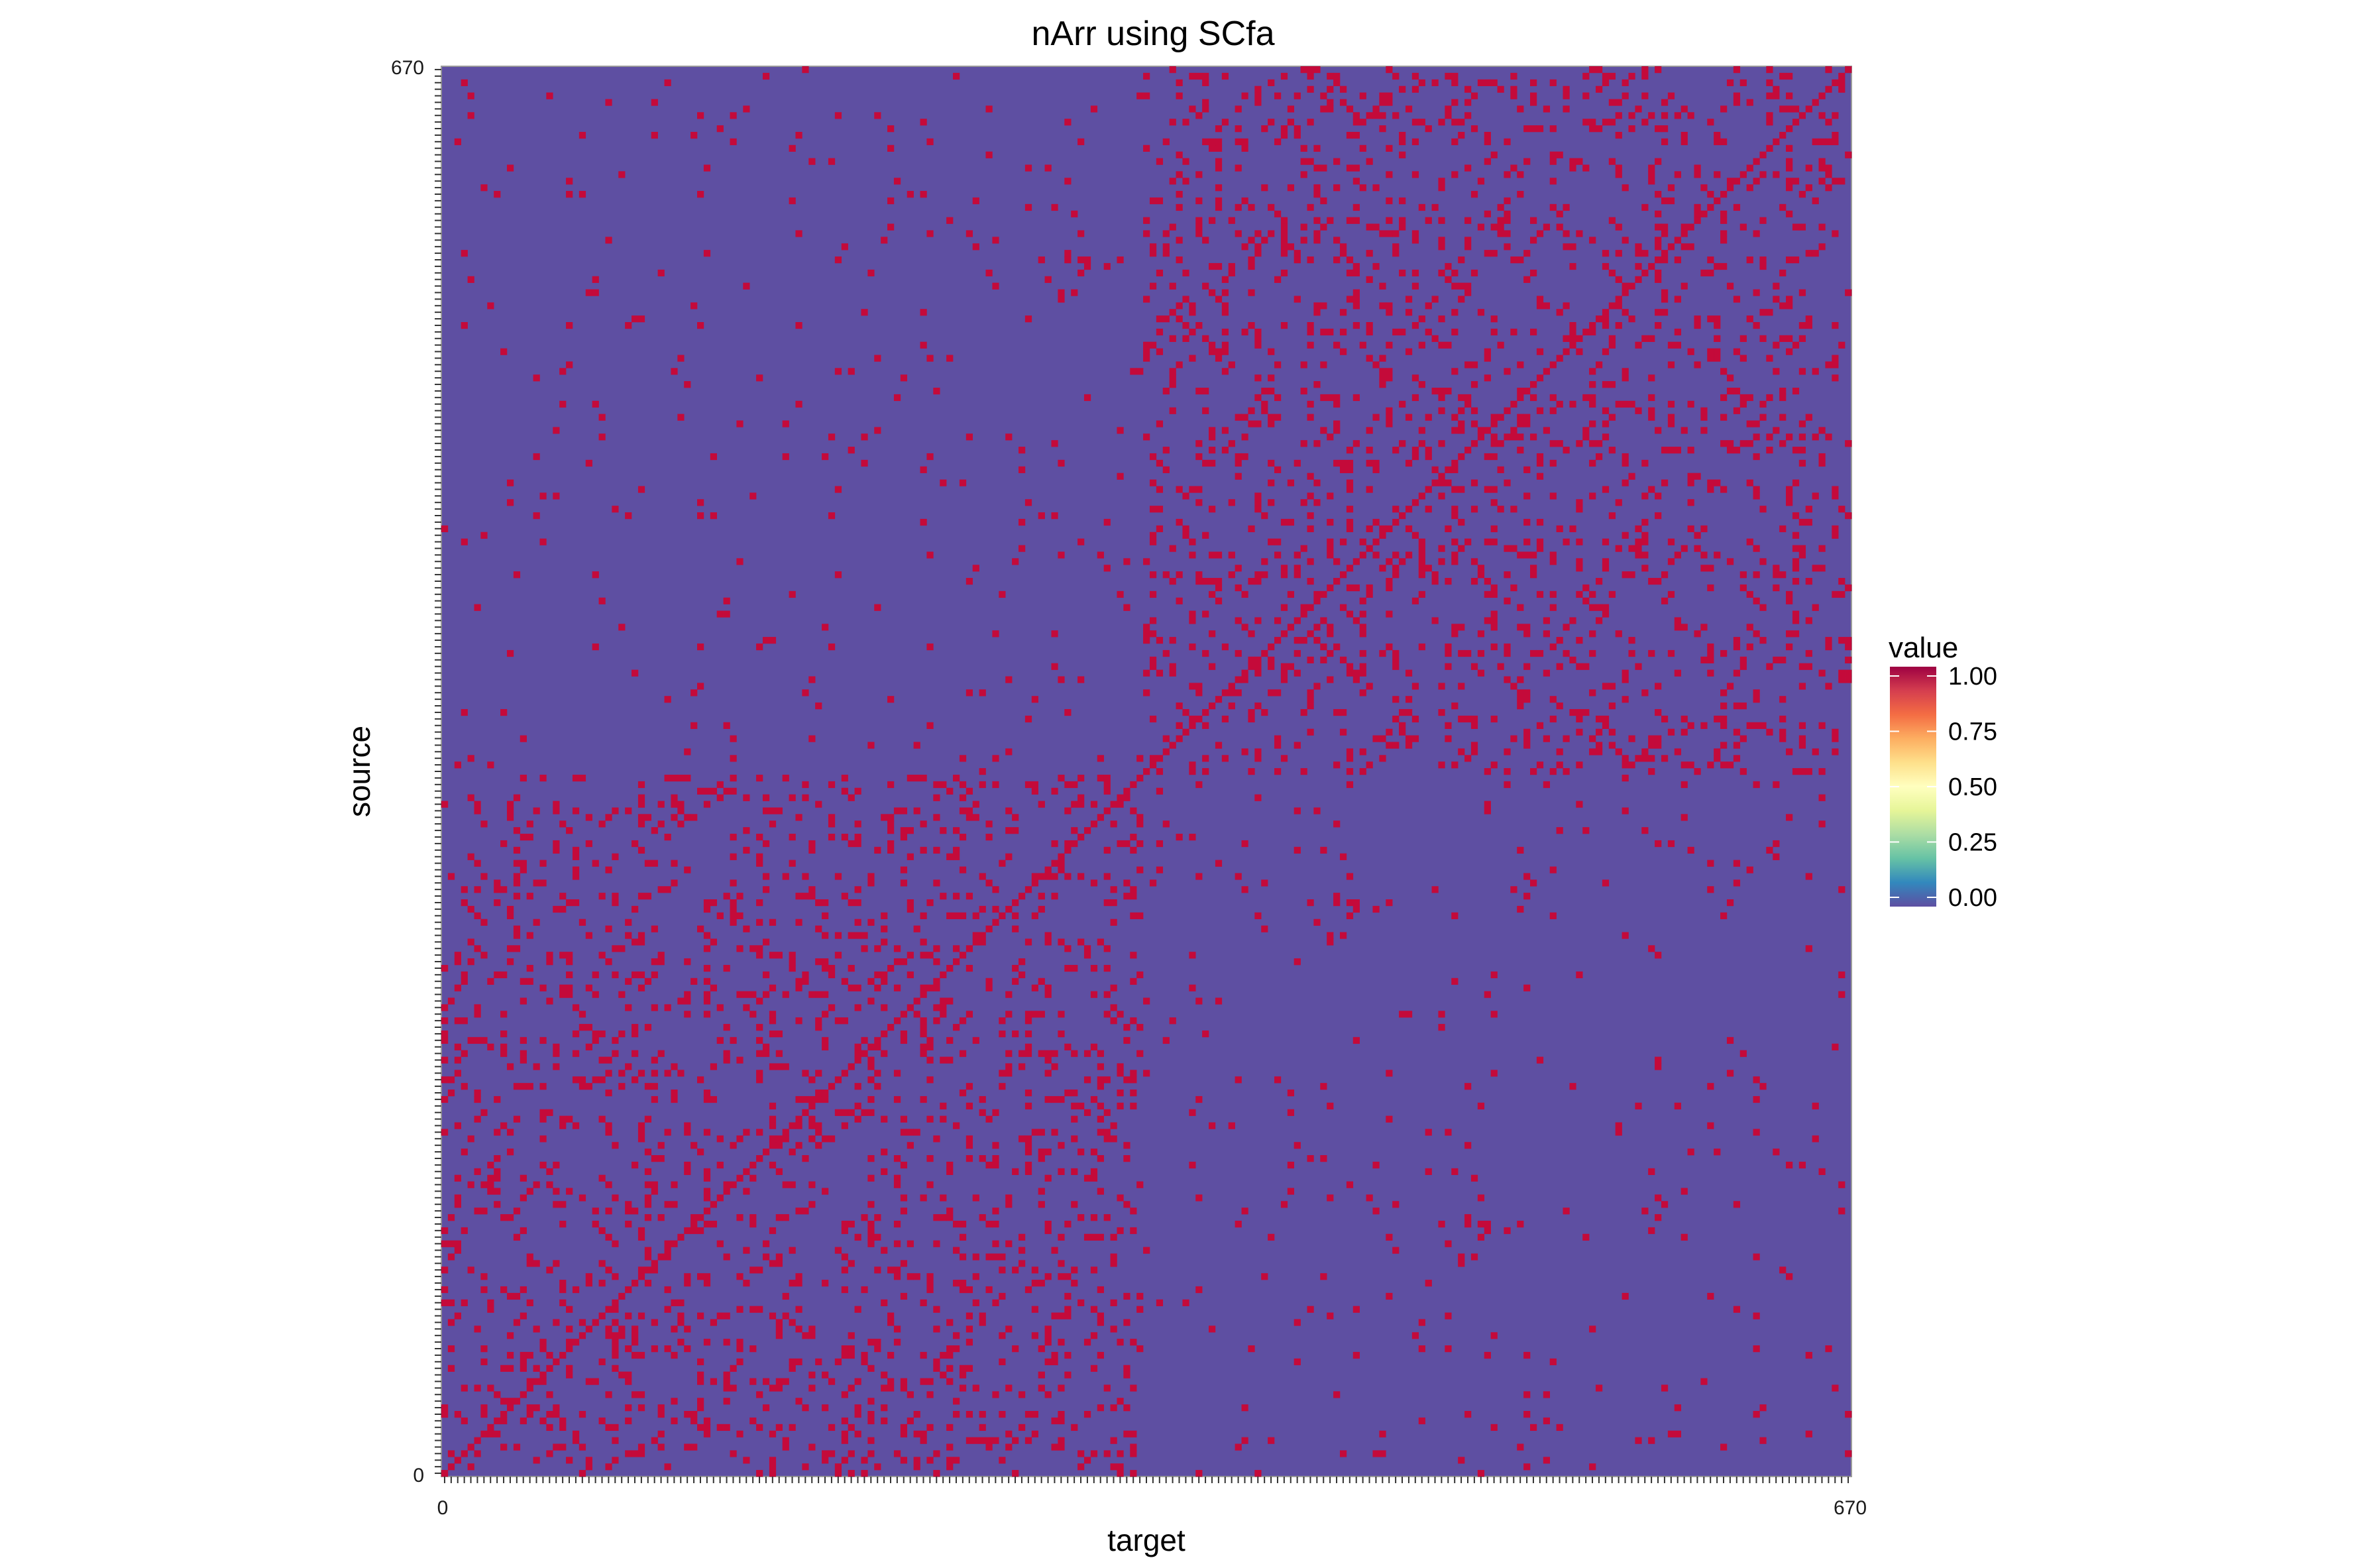 This screenshot has width=2369, height=1568. Describe the element at coordinates (1651, 758) in the screenshot. I see `heatmap-cell-2025` at that location.